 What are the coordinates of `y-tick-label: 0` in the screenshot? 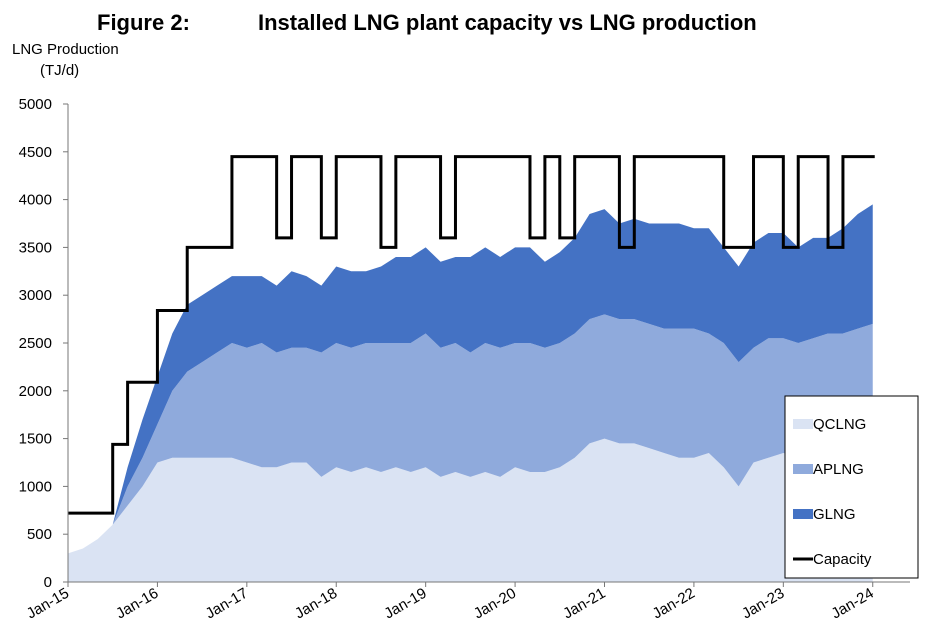 It's located at (48, 582).